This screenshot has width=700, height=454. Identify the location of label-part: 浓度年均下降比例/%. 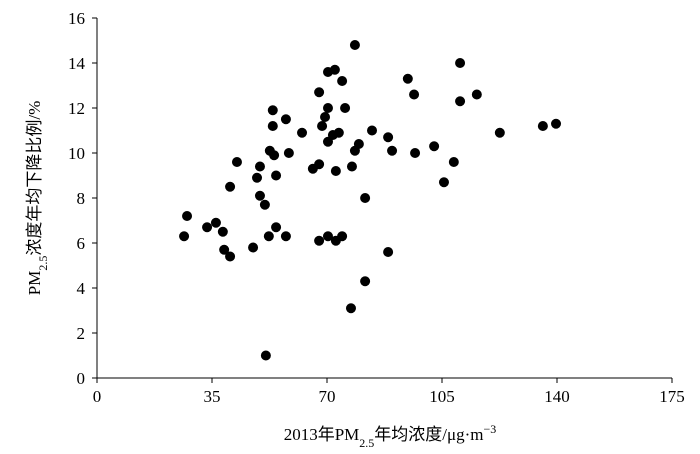
(34, 178).